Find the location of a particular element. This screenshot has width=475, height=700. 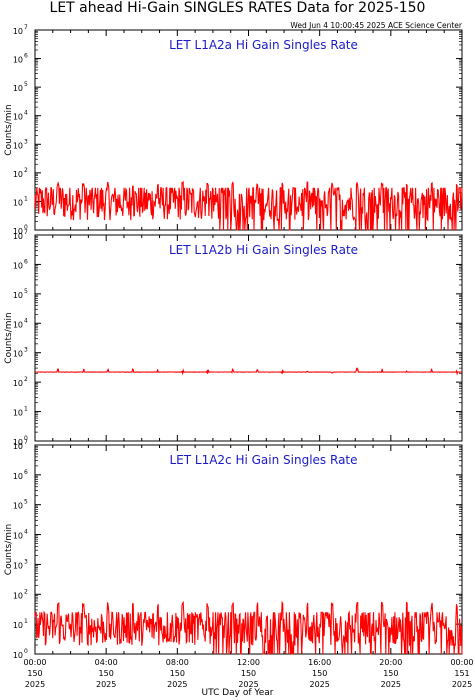

x-axis-label: UTC Day of Year is located at coordinates (237, 693).